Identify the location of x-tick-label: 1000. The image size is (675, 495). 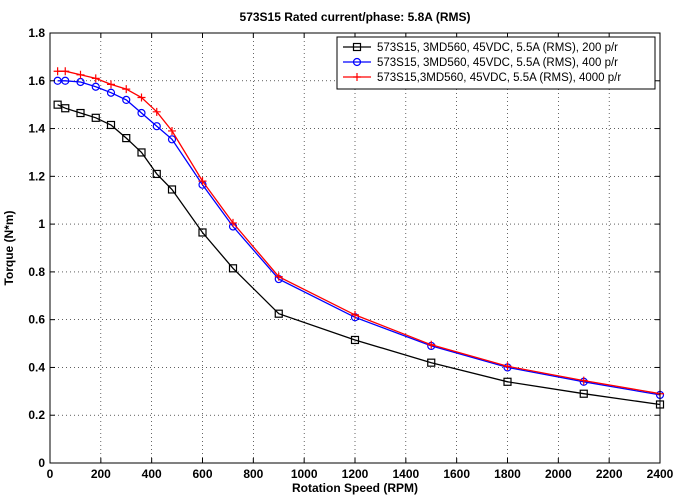
(304, 474).